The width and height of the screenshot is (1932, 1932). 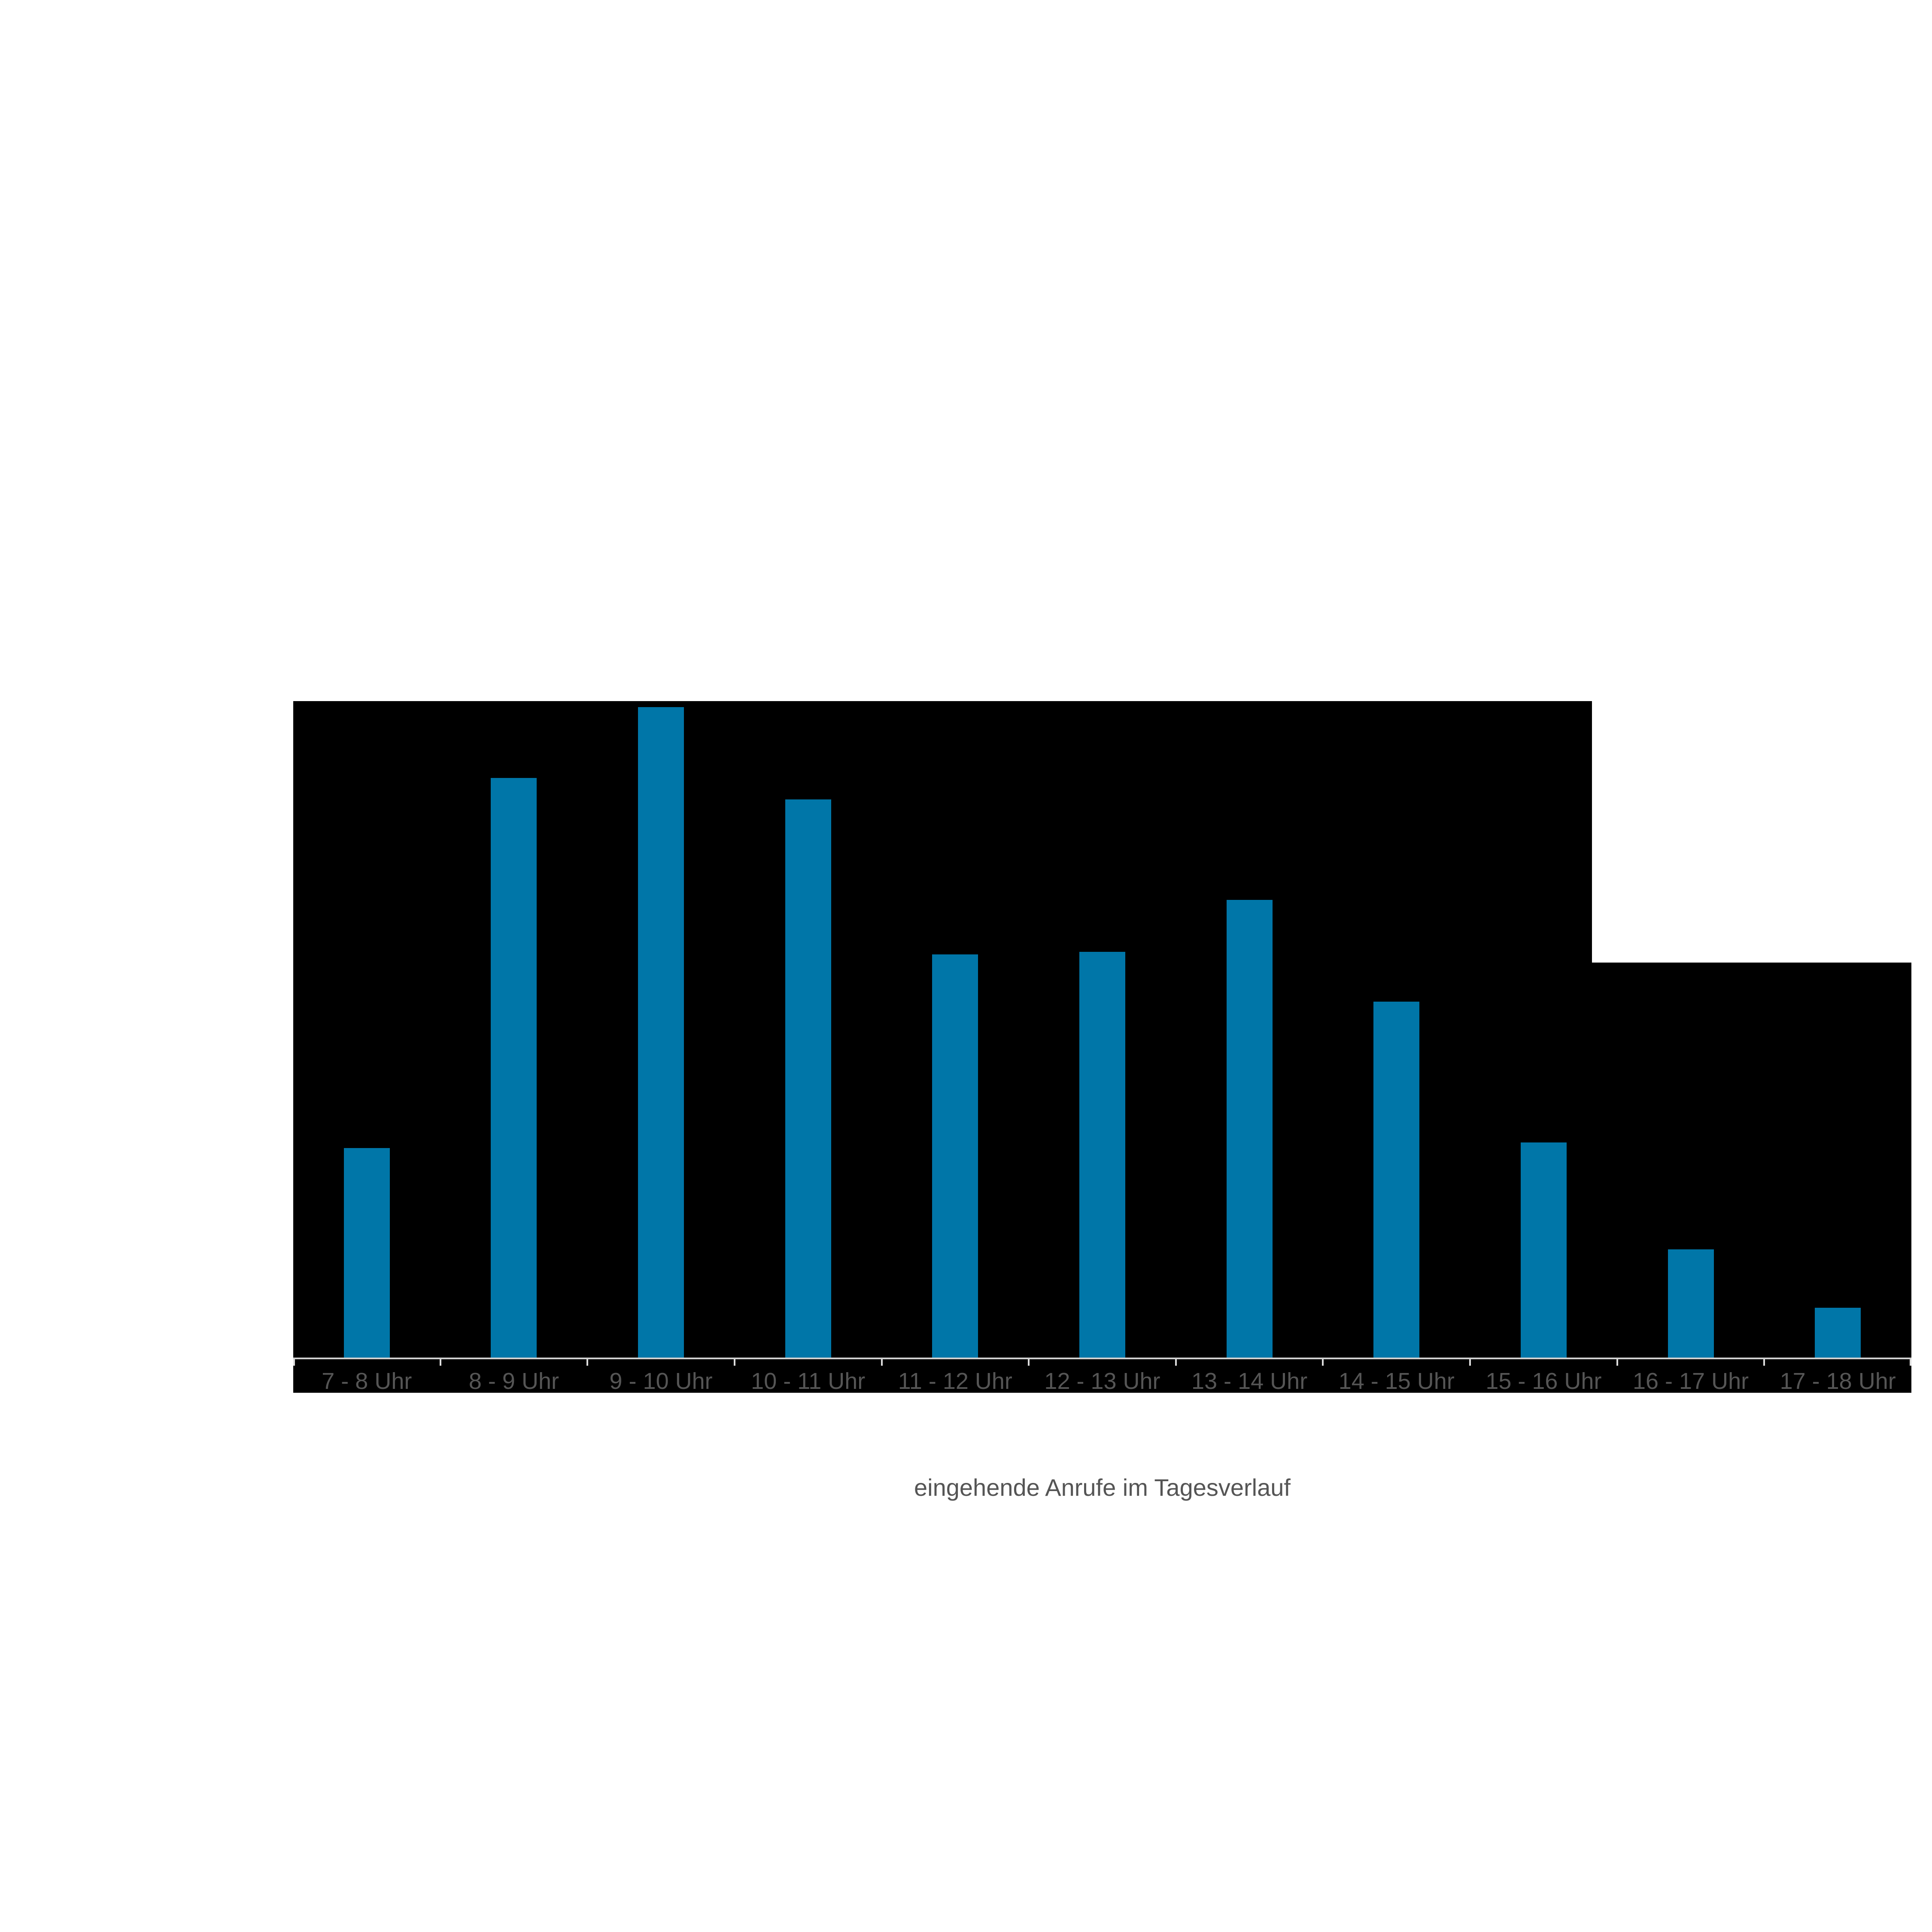 What do you see at coordinates (514, 1068) in the screenshot?
I see `bar-8-9-uhr` at bounding box center [514, 1068].